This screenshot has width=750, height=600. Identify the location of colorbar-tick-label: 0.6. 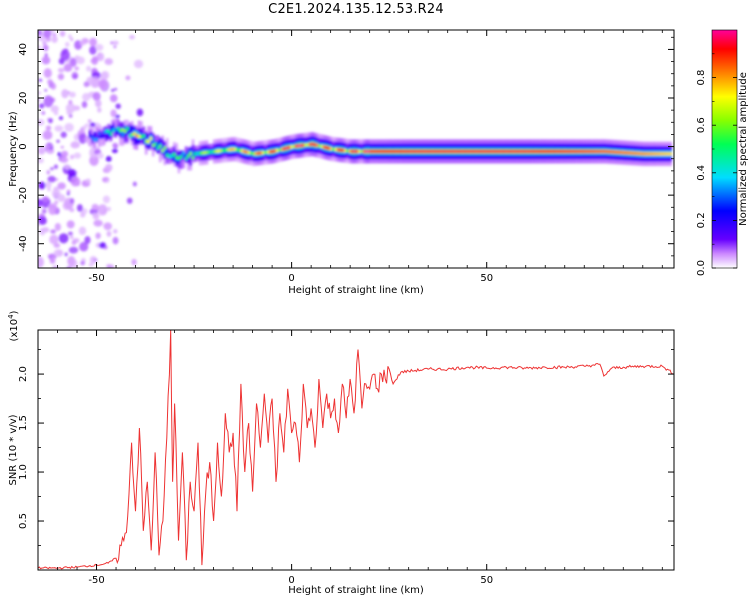
(701, 125).